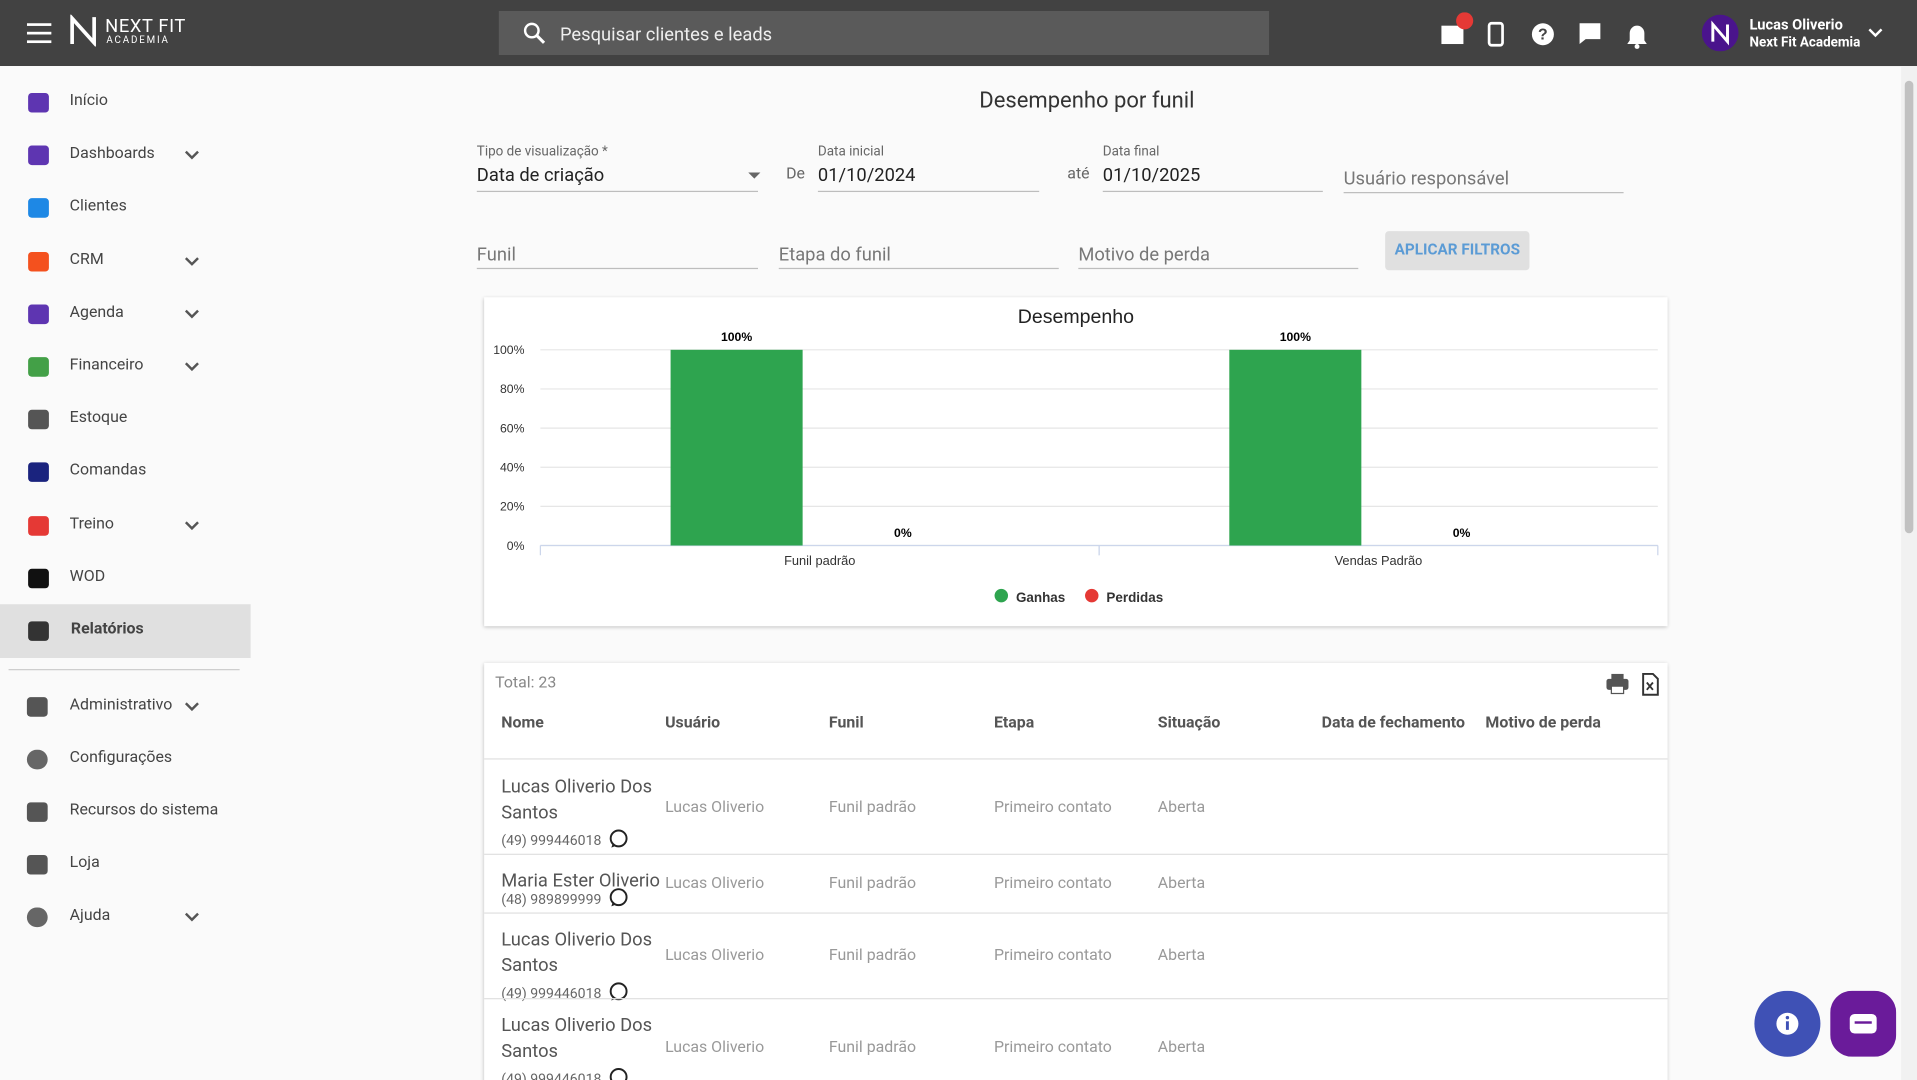  I want to click on menu-label: Clientes, so click(98, 206).